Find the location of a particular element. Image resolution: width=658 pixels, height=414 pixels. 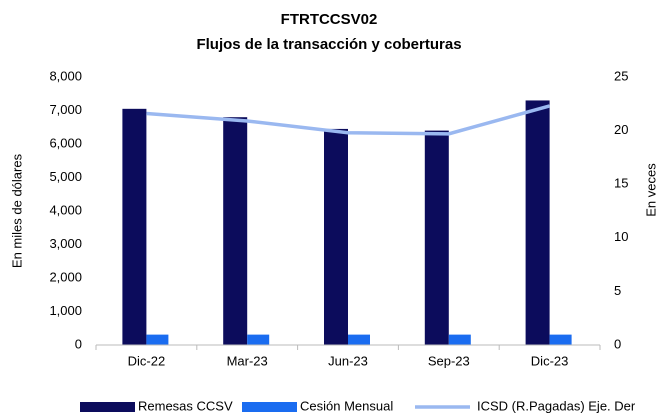

y-tick-label: 8,000 is located at coordinates (65, 75).